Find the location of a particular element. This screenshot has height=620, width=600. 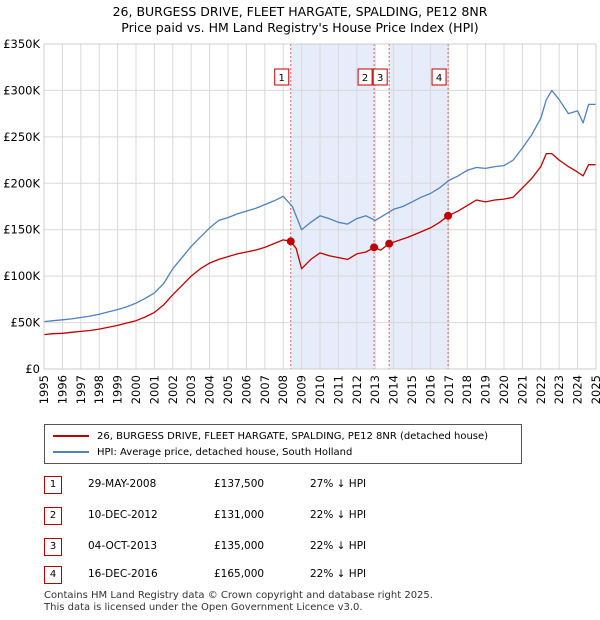

x-tick-label: 2007 is located at coordinates (265, 389).